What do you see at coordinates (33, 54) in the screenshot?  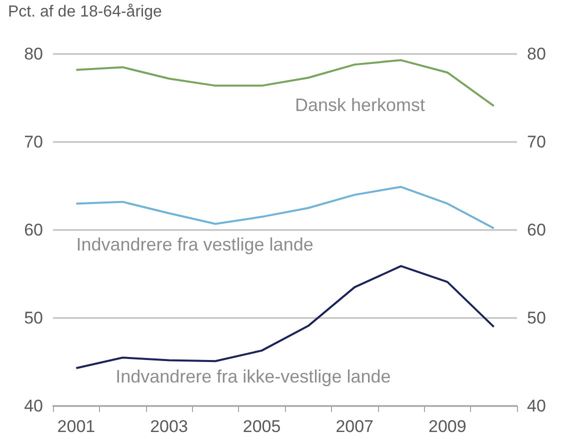 I see `y-tick-label: 80` at bounding box center [33, 54].